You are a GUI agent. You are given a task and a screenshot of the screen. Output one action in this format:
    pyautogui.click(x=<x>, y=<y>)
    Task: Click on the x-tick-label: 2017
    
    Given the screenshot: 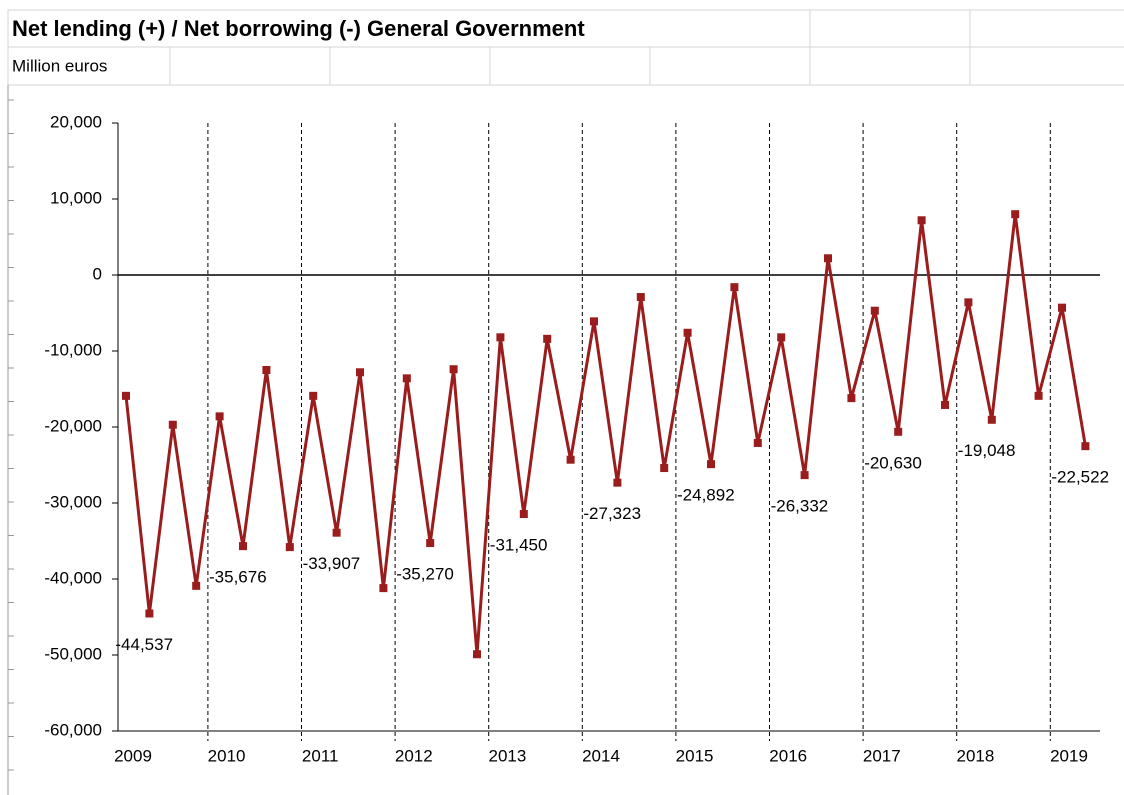 What is the action you would take?
    pyautogui.click(x=882, y=755)
    